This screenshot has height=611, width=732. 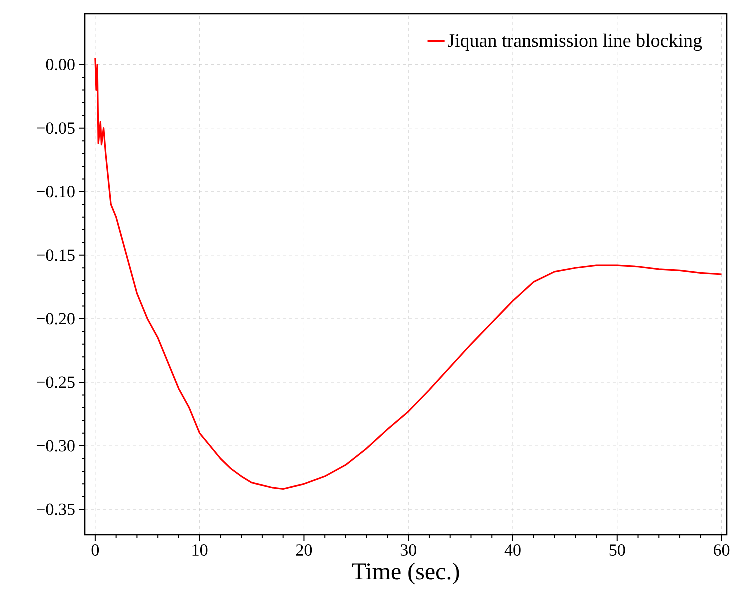 What do you see at coordinates (722, 550) in the screenshot?
I see `x-tick-label: 60` at bounding box center [722, 550].